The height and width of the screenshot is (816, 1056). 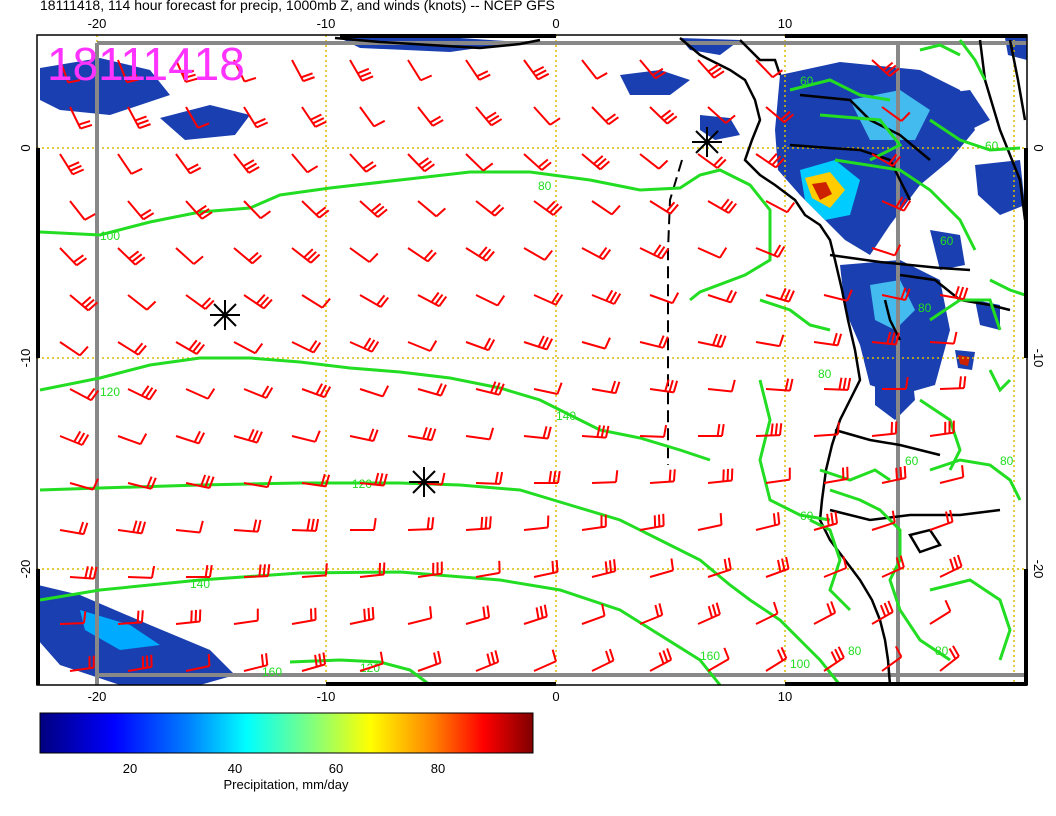 I want to click on lat-label: -20, so click(x=1038, y=569).